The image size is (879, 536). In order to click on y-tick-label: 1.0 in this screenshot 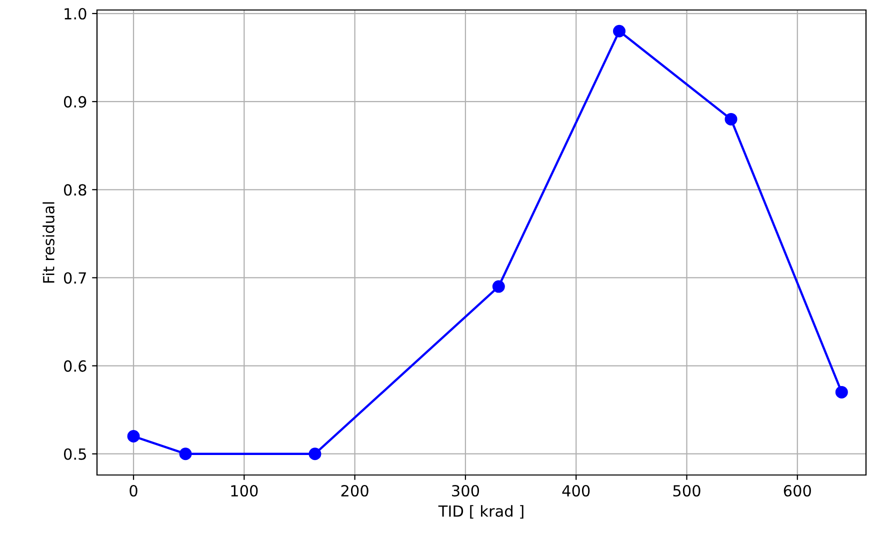, I will do `click(75, 14)`.